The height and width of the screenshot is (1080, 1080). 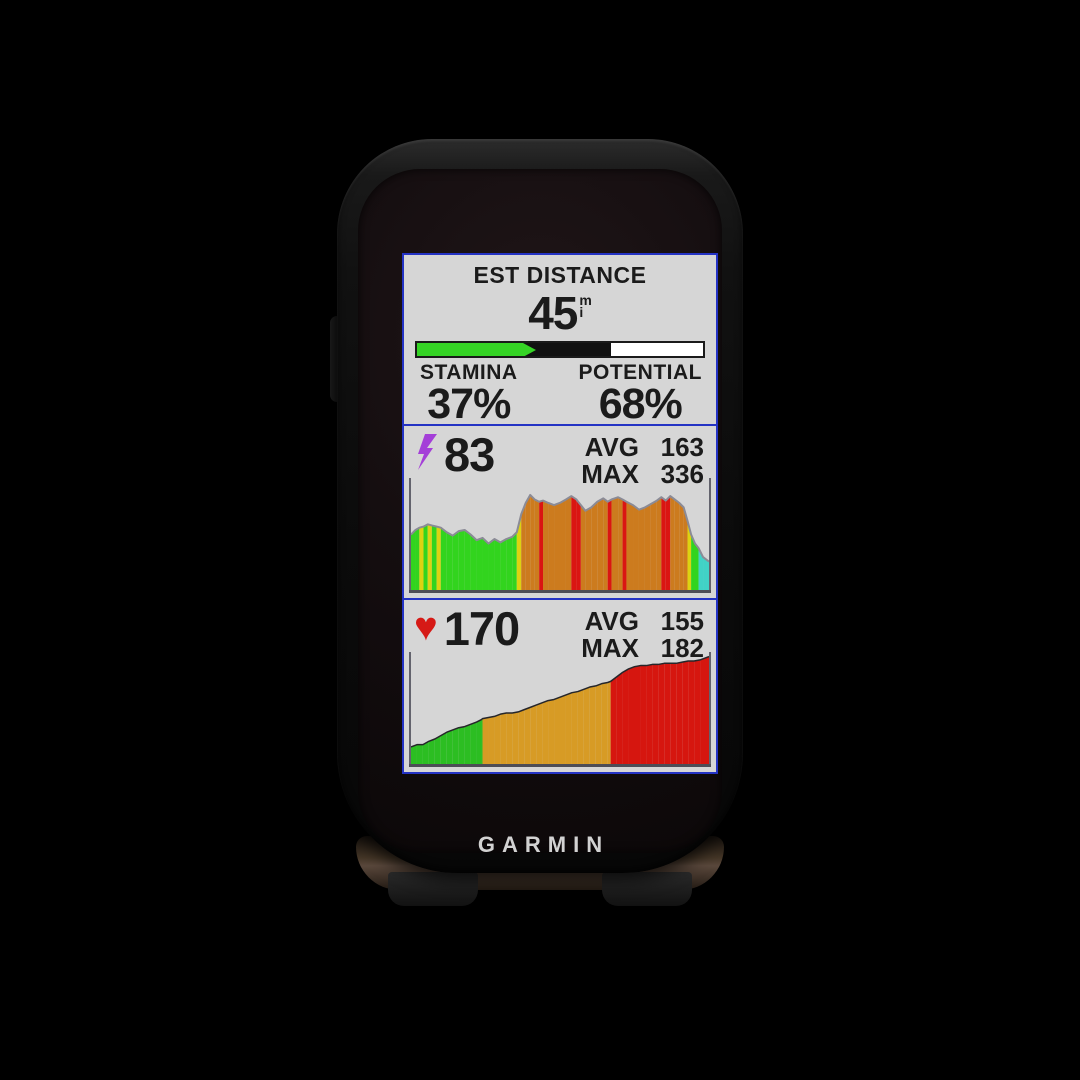 I want to click on power-max-value: 336, so click(x=682, y=474).